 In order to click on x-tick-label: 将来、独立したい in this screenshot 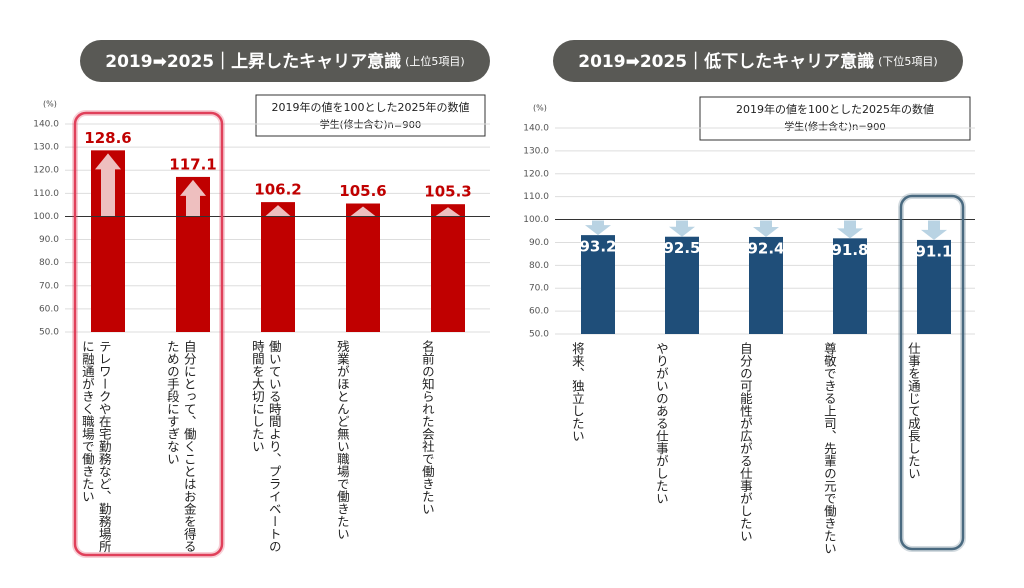, I will do `click(577, 392)`.